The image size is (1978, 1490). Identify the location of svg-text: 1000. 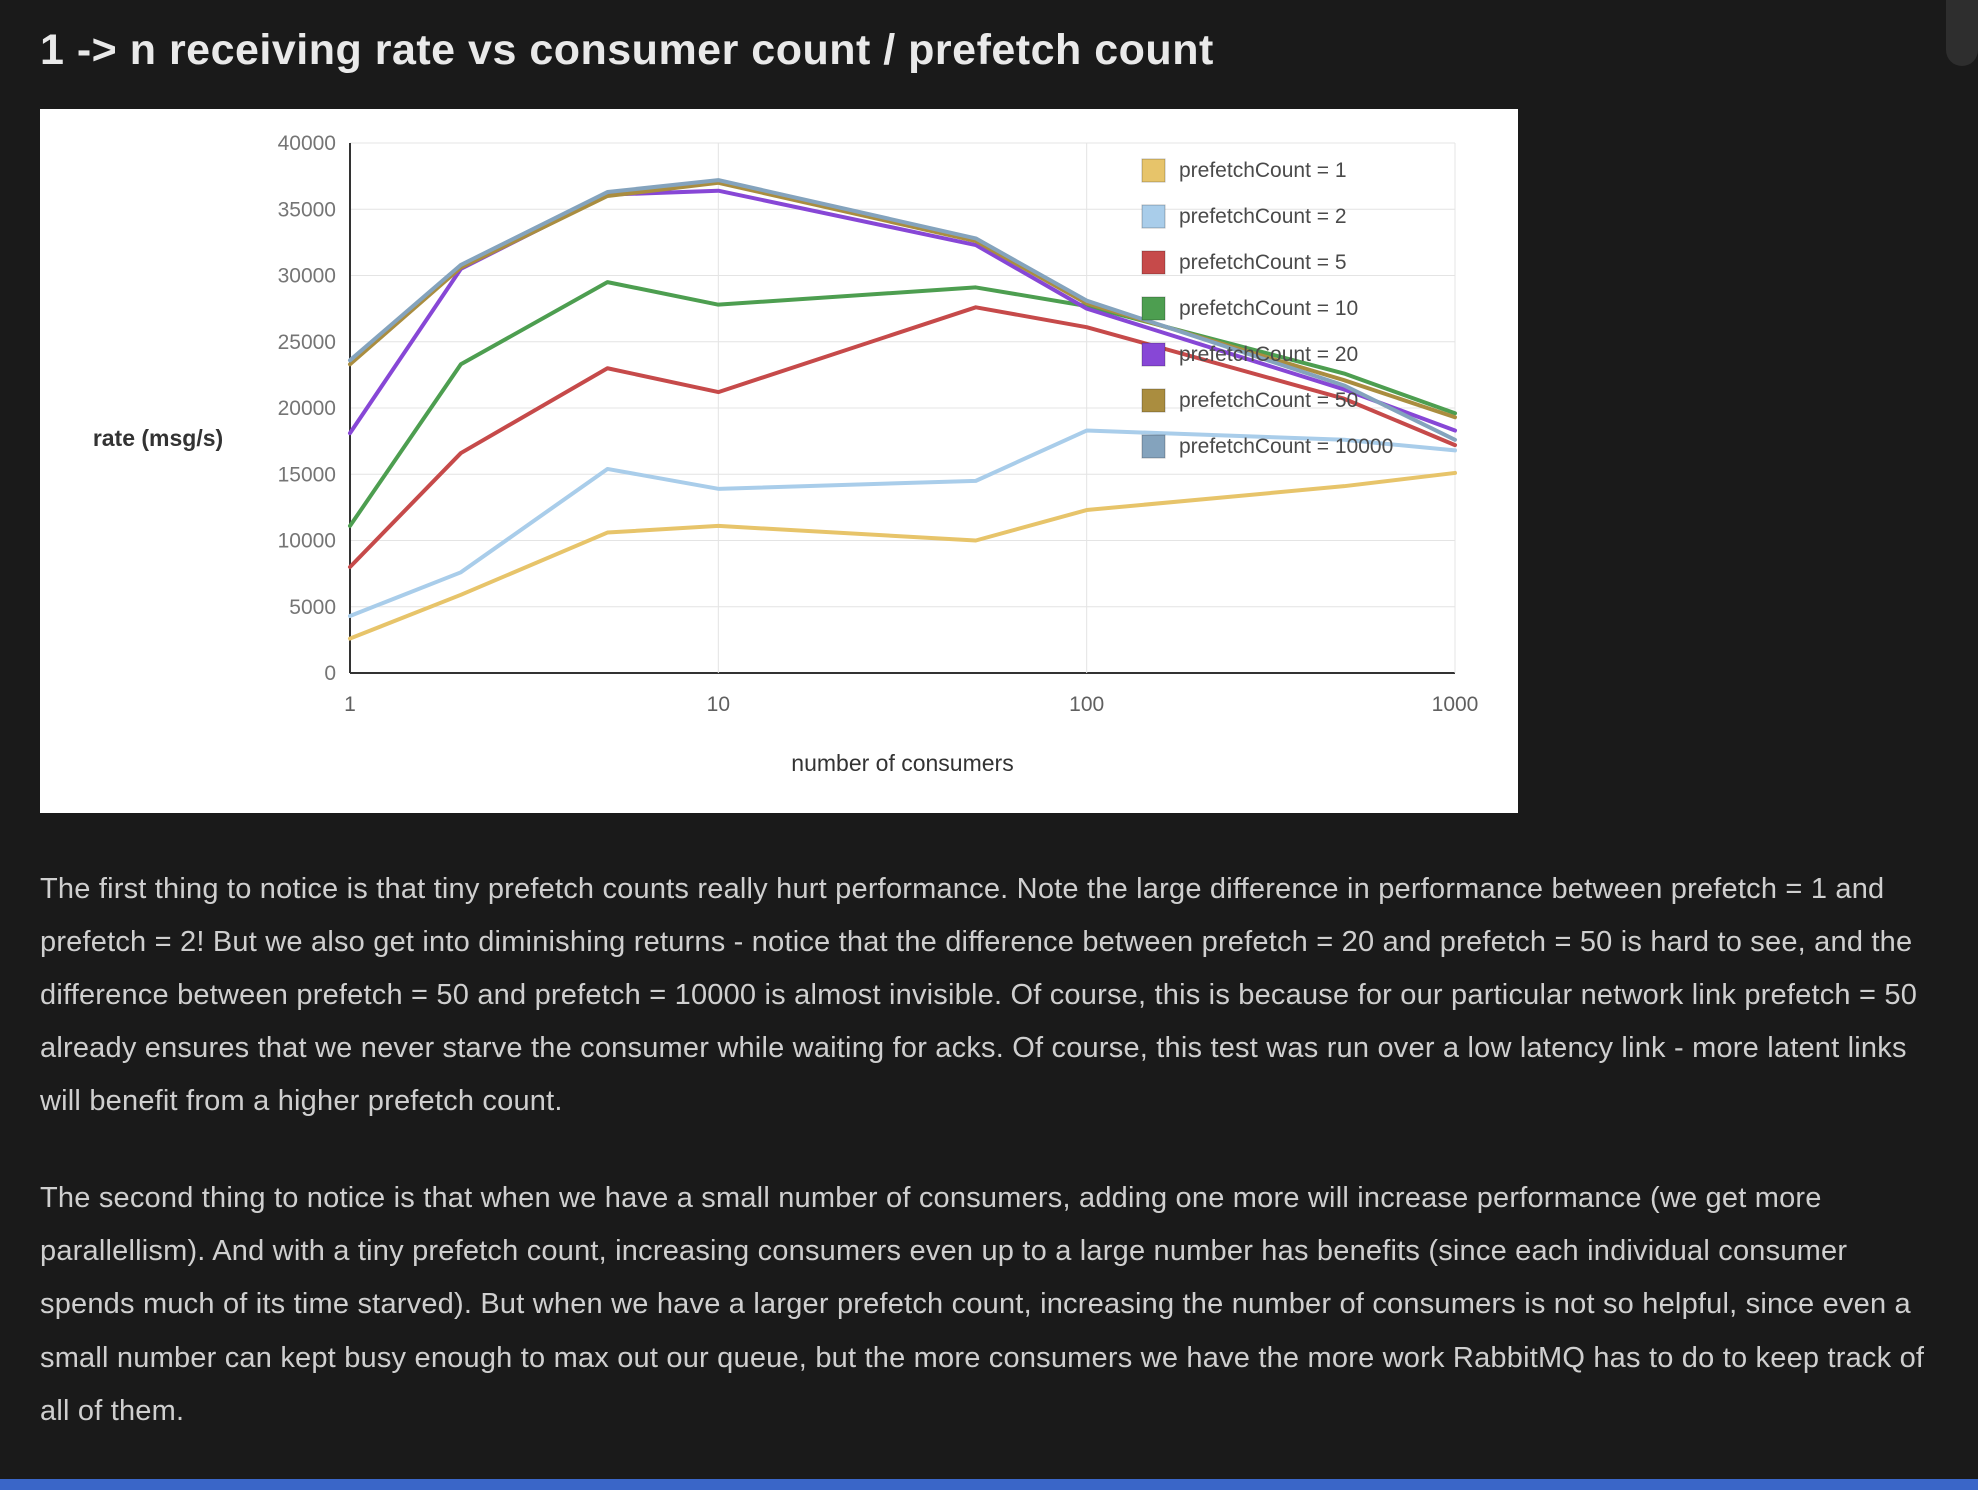
(1455, 704).